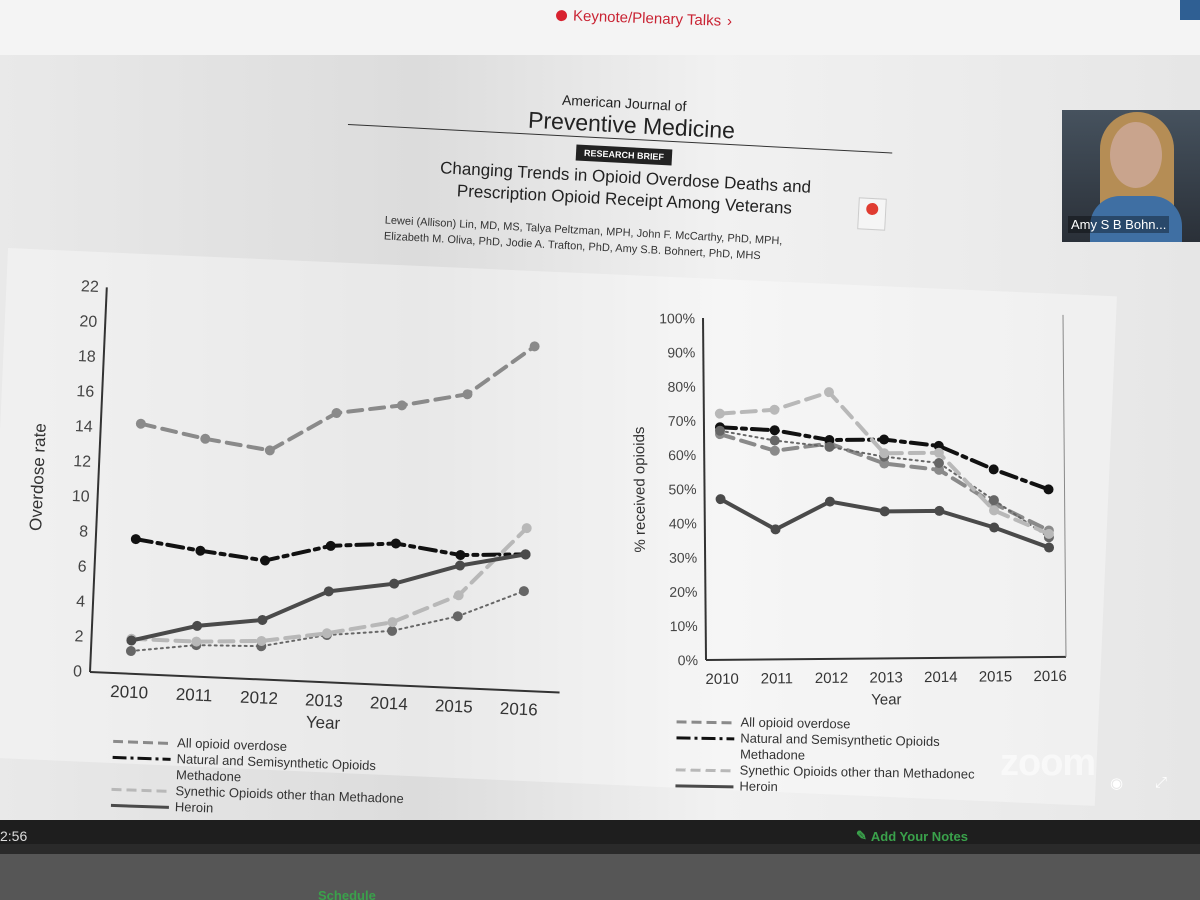  I want to click on participant-face, so click(1136, 155).